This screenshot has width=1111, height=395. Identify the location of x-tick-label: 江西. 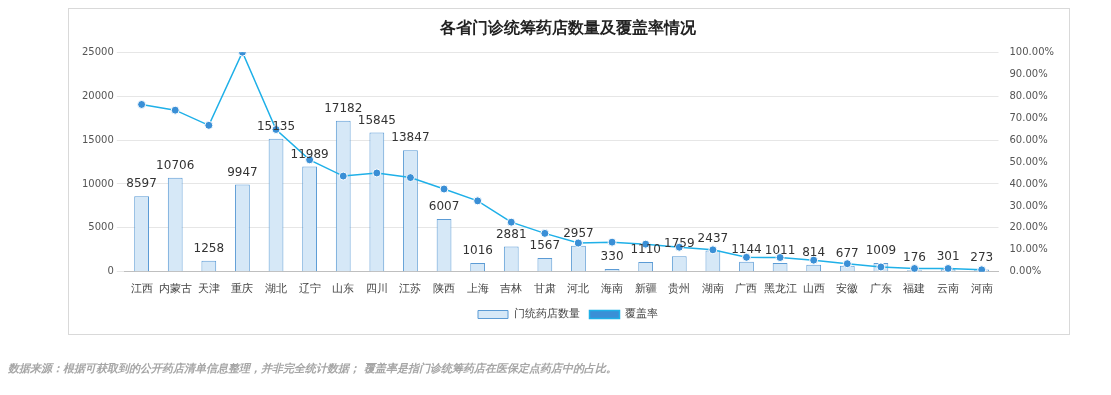
(141, 289).